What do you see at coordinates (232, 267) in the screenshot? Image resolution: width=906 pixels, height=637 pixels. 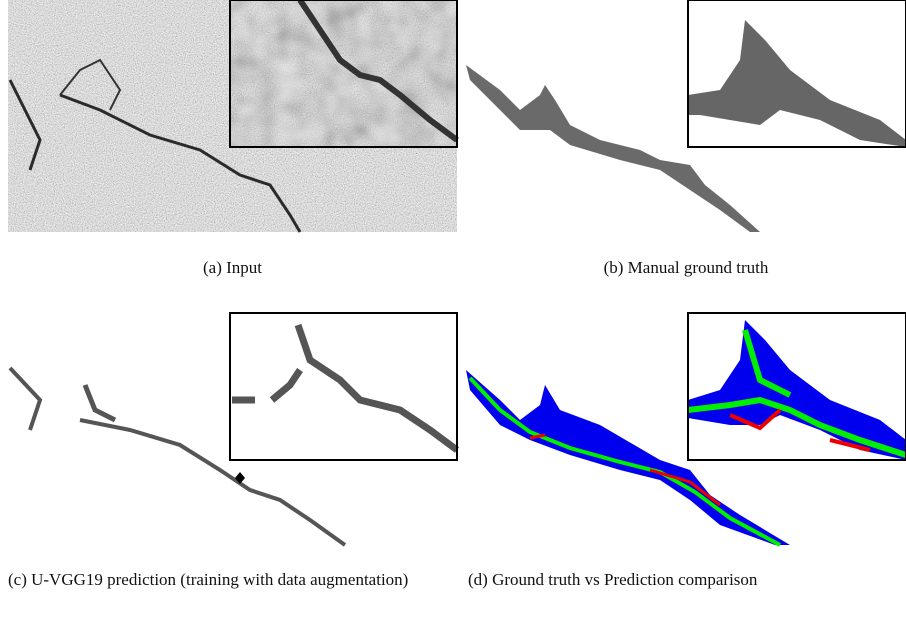 I see `caption: (a) Input` at bounding box center [232, 267].